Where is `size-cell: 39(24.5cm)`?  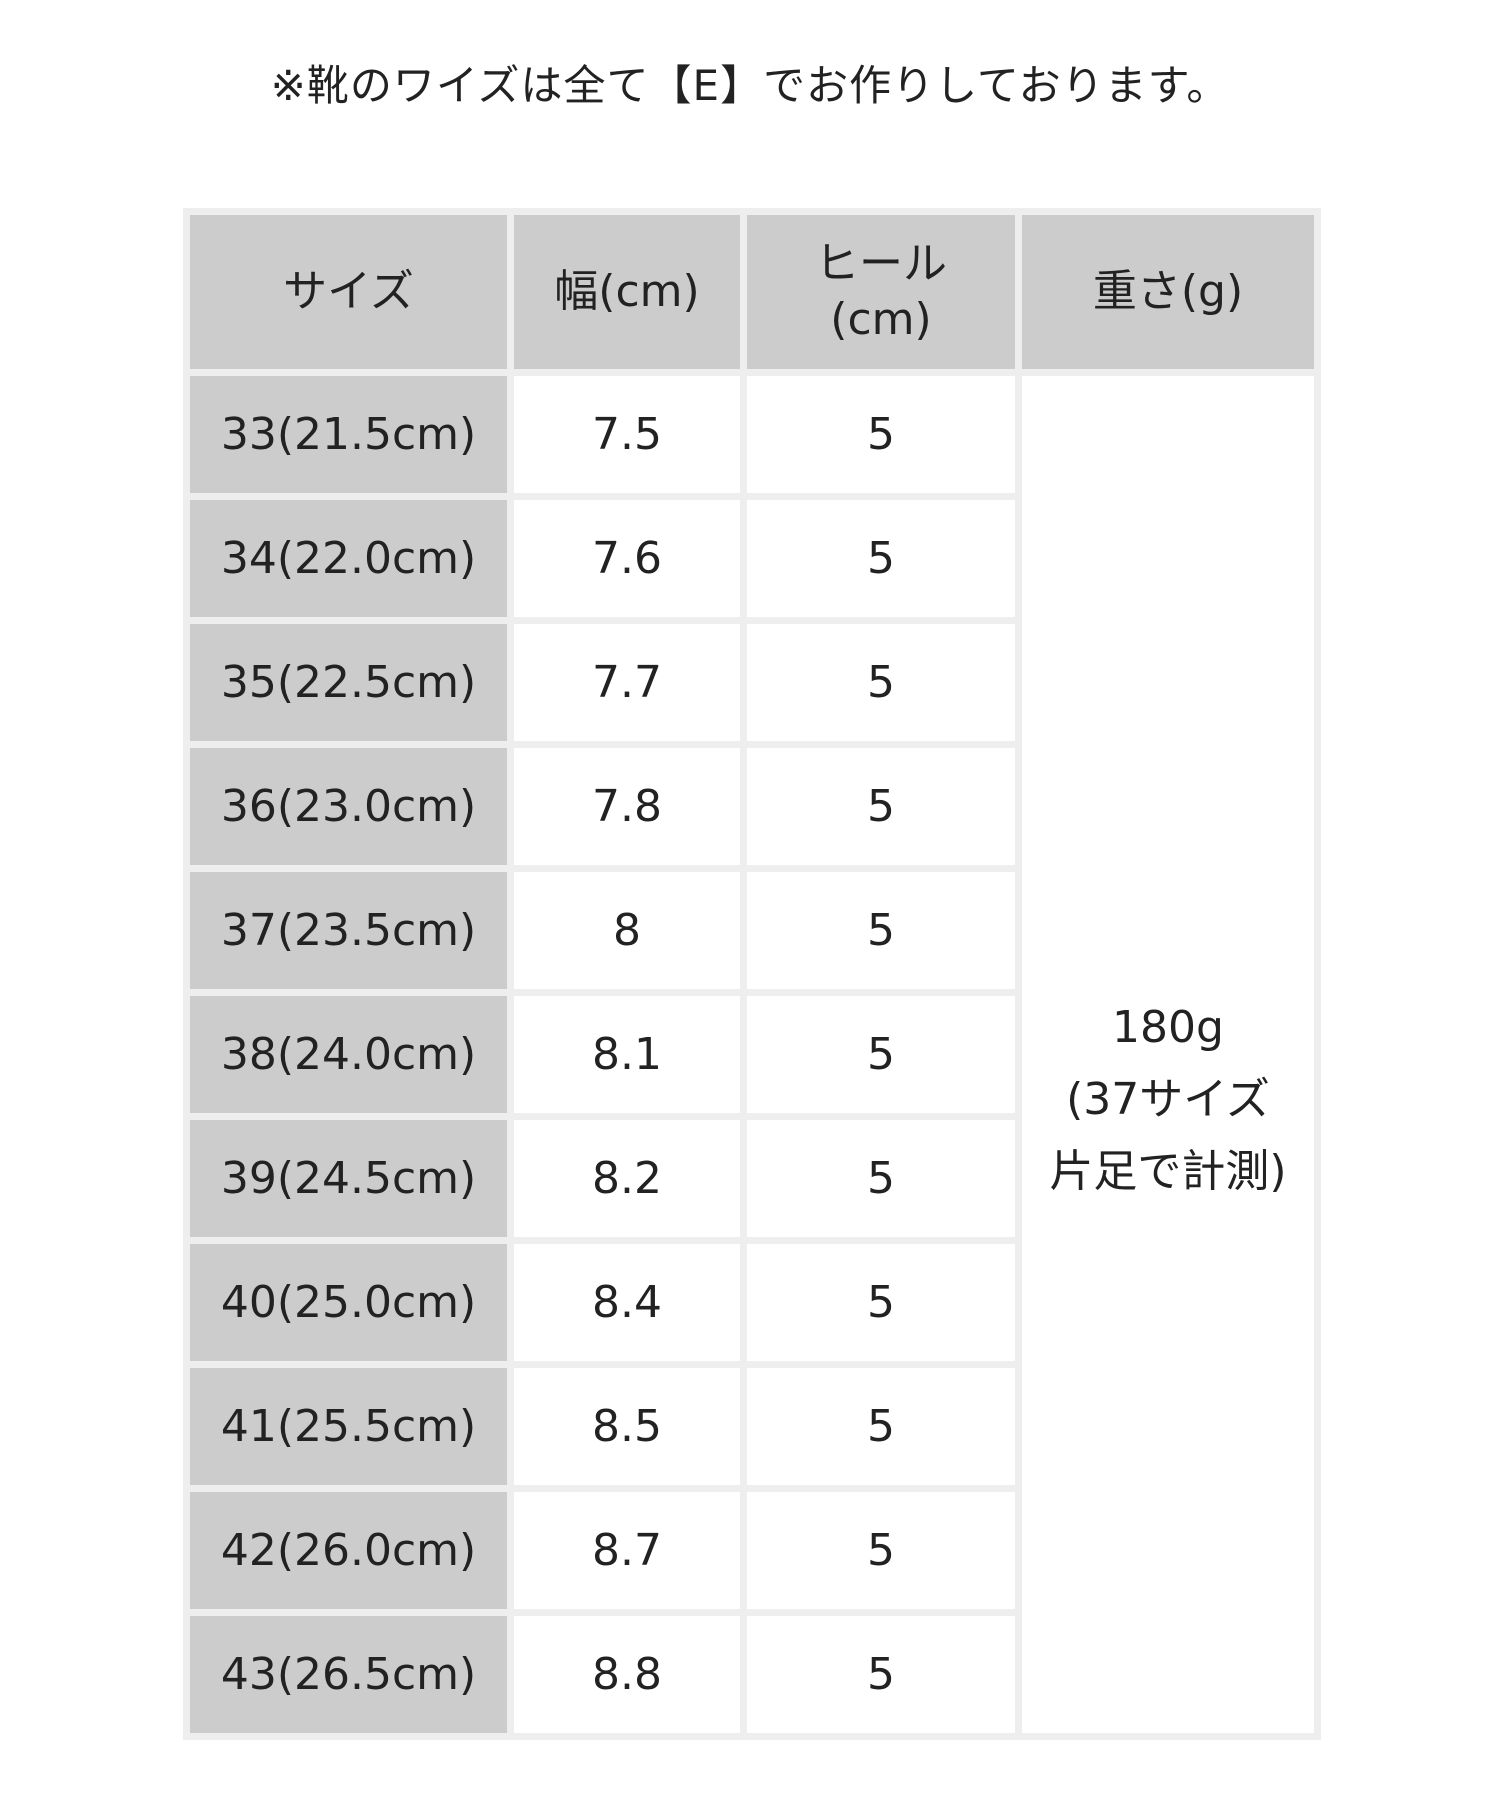 size-cell: 39(24.5cm) is located at coordinates (348, 1178).